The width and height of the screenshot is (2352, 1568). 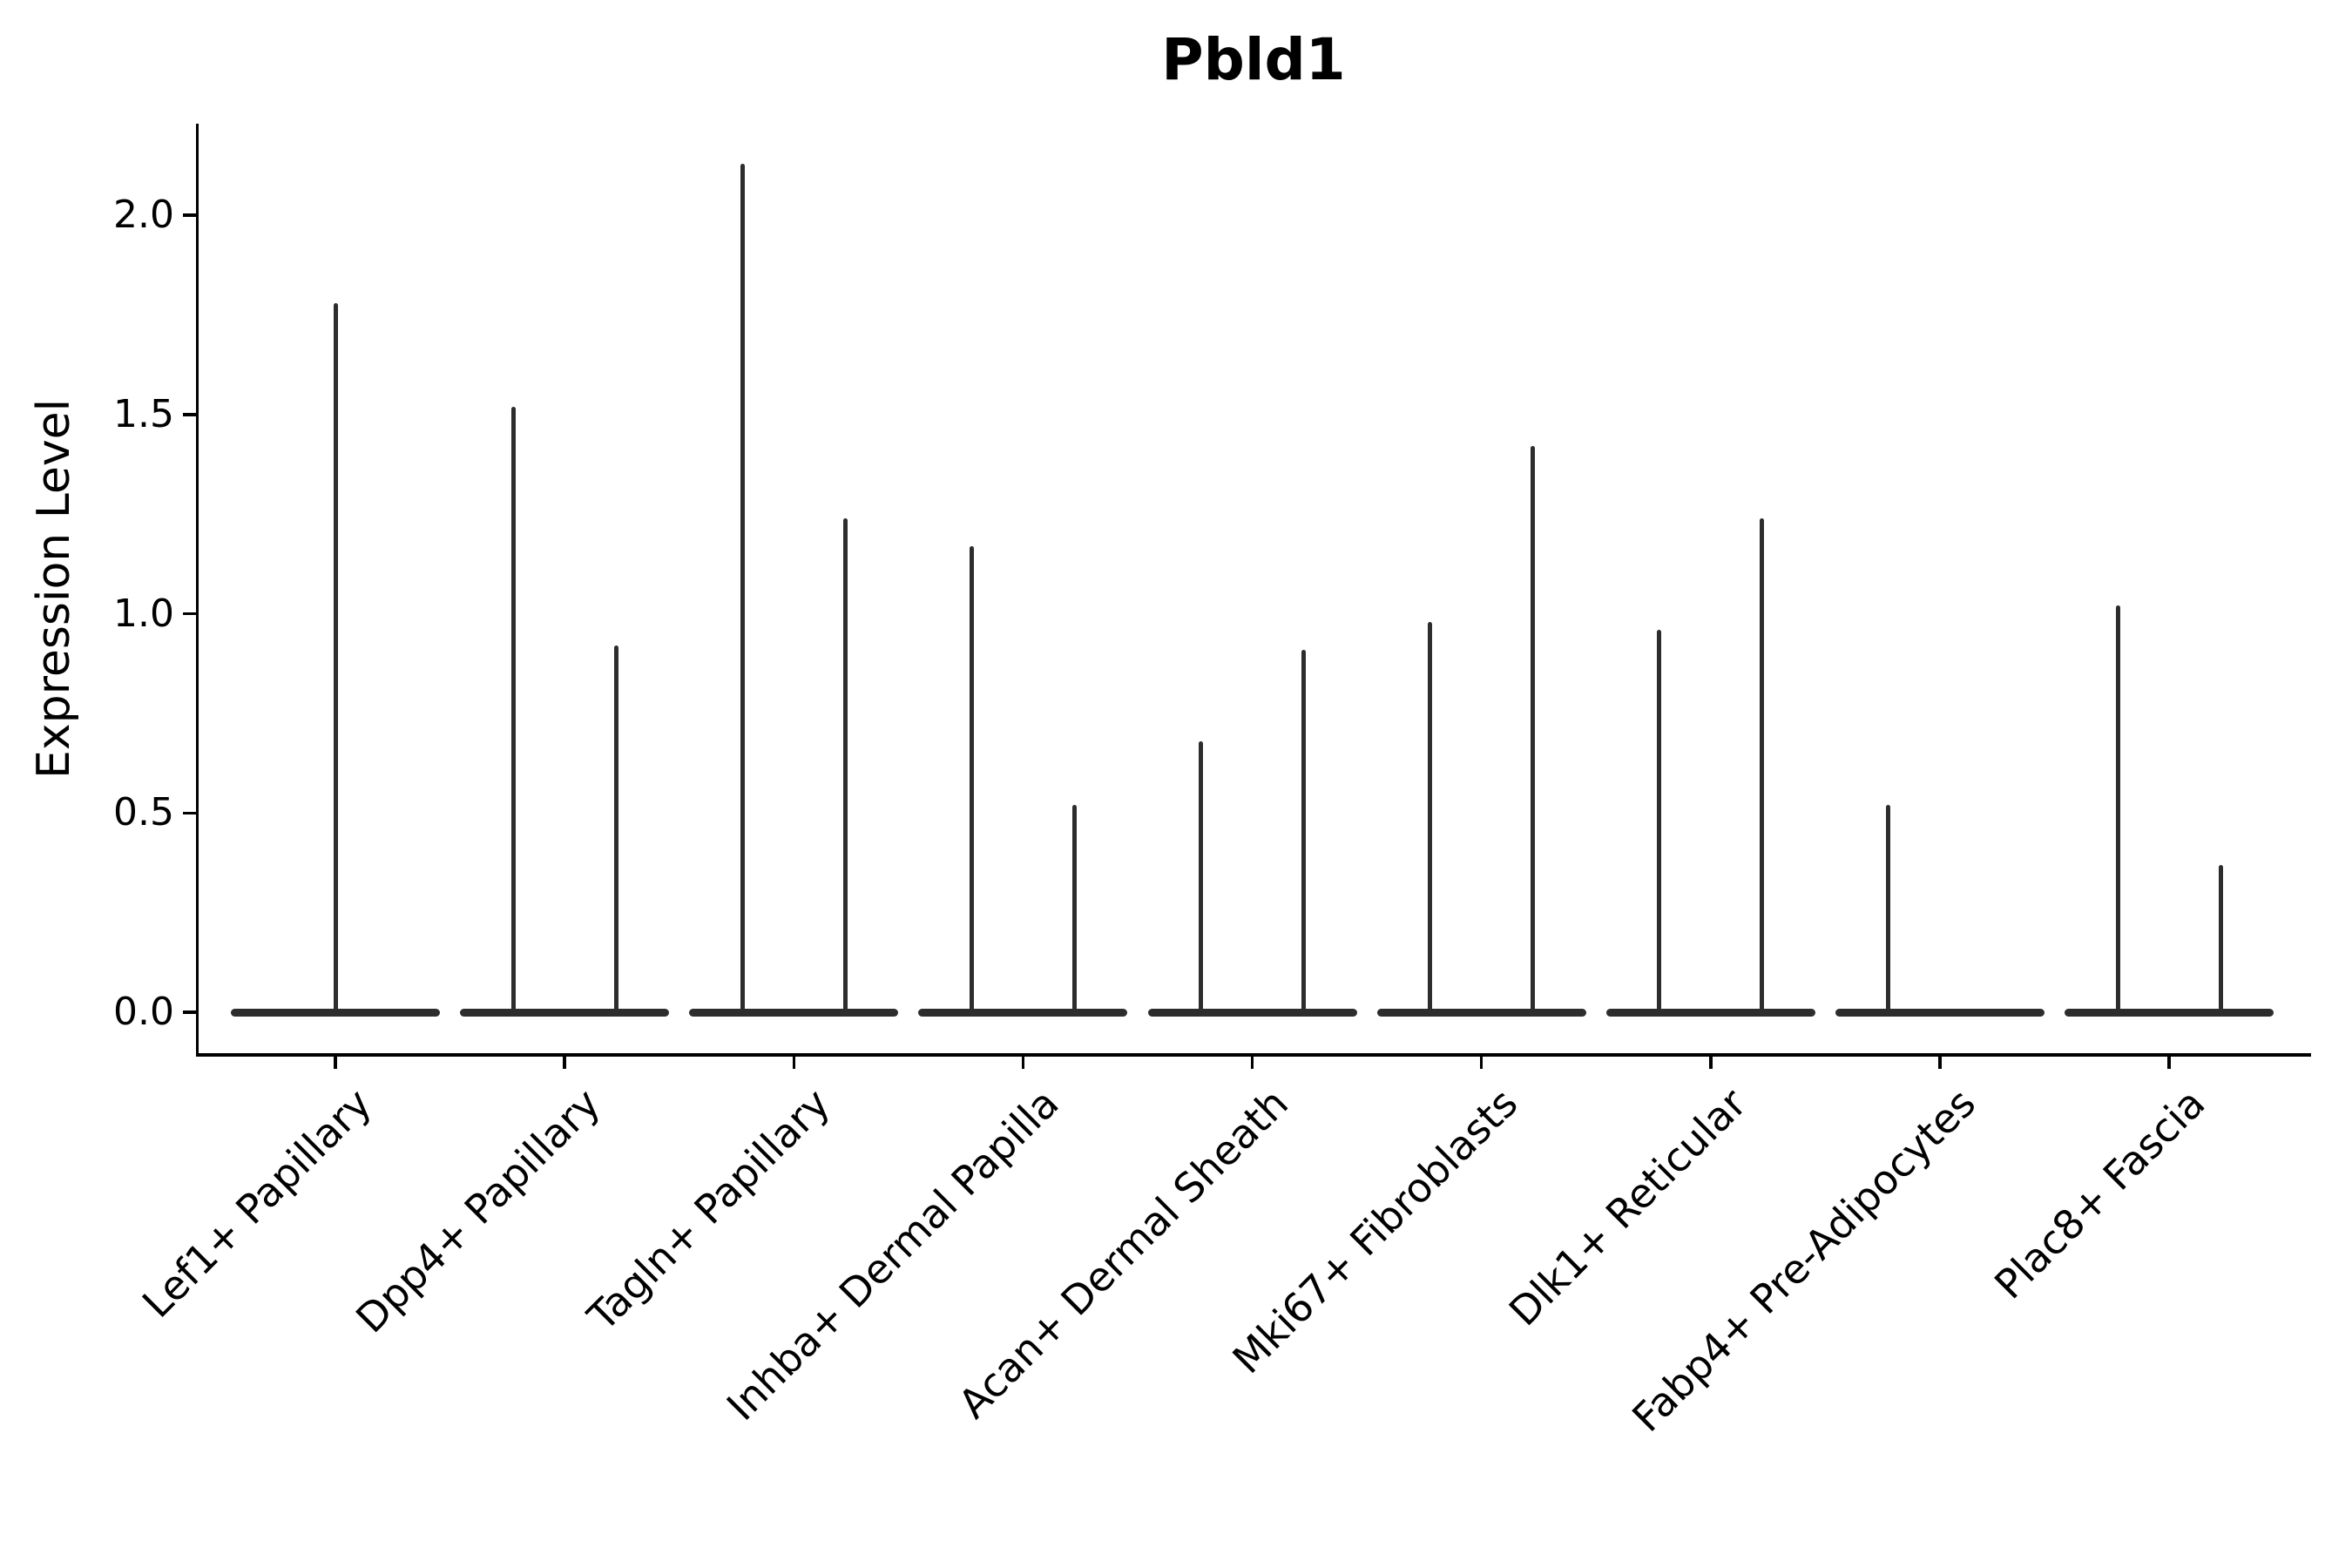 I want to click on x-tick-label: Dlk1+ Reticular, so click(x=1627, y=1207).